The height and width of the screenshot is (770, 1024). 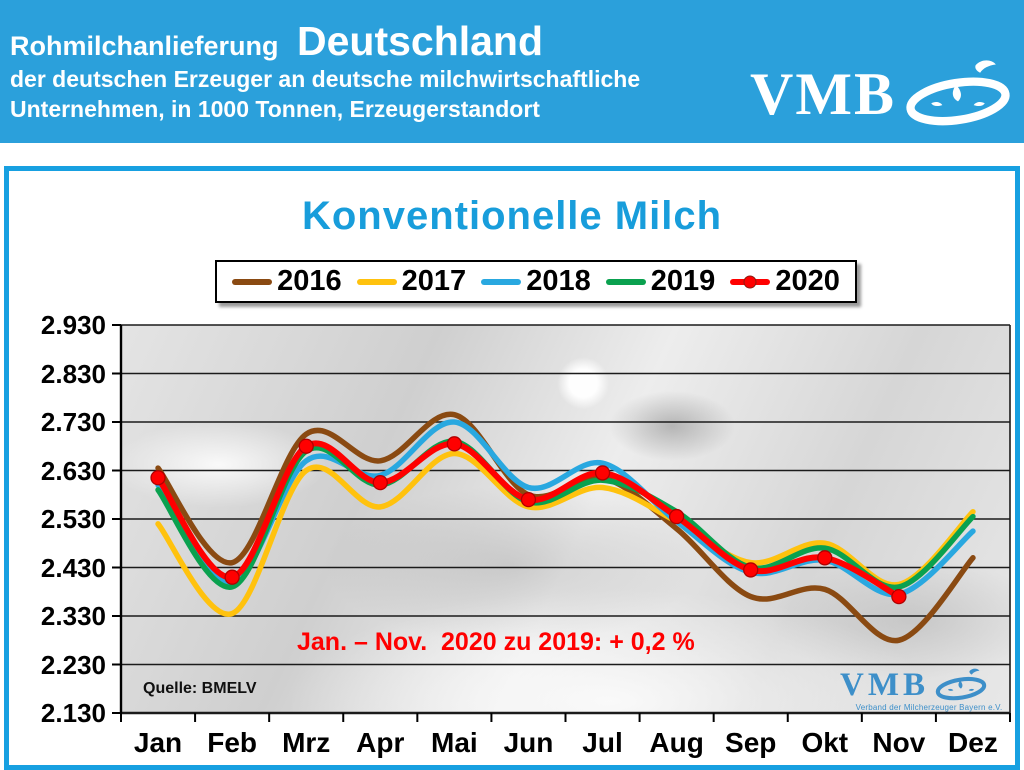 I want to click on y-tick-label: 2.630, so click(x=73, y=470).